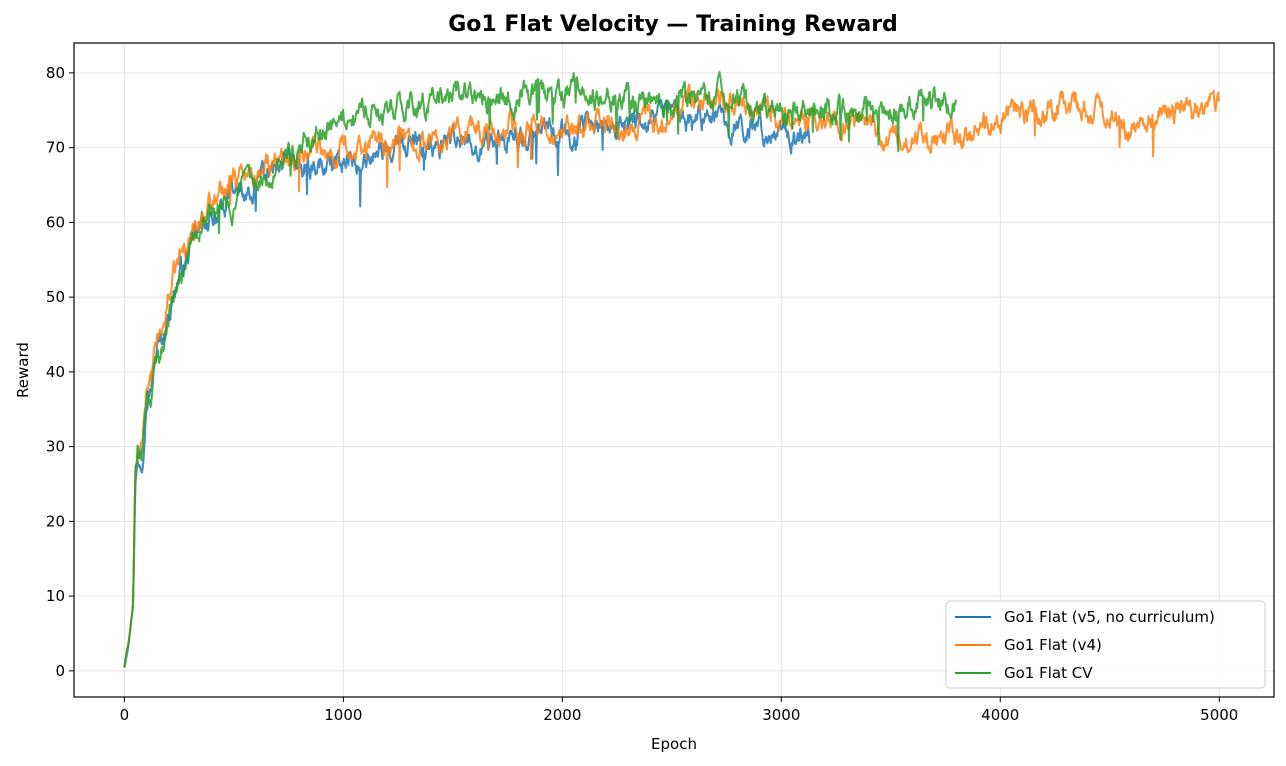 This screenshot has width=1286, height=766. I want to click on y-tick-label: 0, so click(60, 671).